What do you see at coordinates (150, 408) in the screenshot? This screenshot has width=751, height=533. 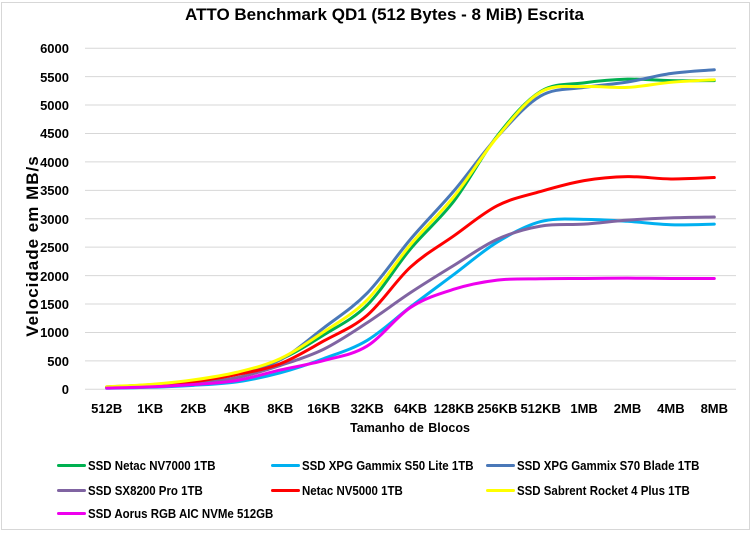 I see `x-tick-label: 1KB` at bounding box center [150, 408].